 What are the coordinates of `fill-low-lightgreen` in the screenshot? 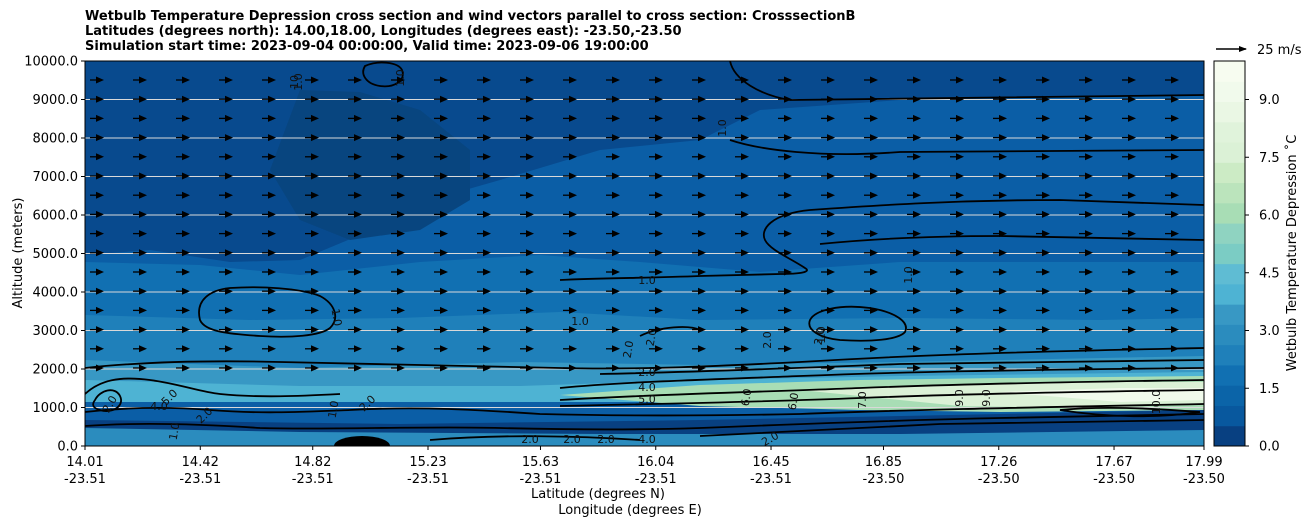 It's located at (1002, 395).